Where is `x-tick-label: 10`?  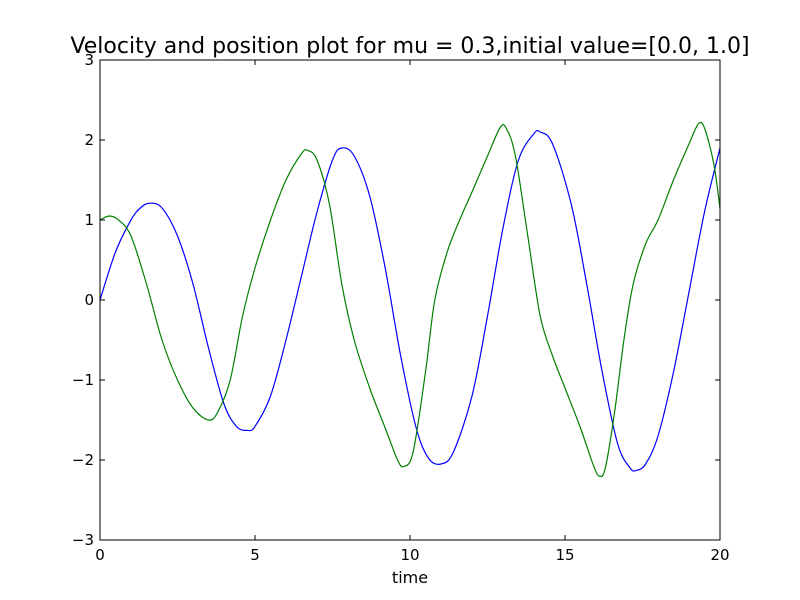 x-tick-label: 10 is located at coordinates (409, 555).